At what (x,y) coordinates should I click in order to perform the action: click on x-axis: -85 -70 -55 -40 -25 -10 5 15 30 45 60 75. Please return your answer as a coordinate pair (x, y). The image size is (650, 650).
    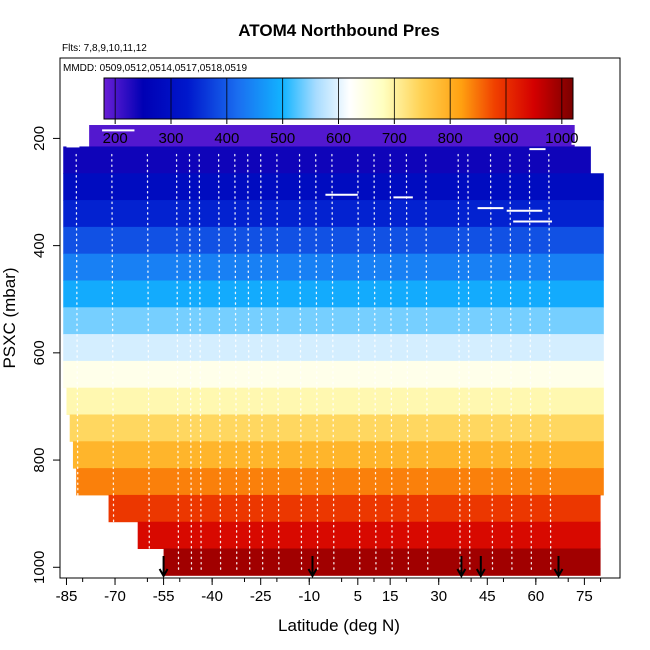
    Looking at the image, I should click on (329, 591).